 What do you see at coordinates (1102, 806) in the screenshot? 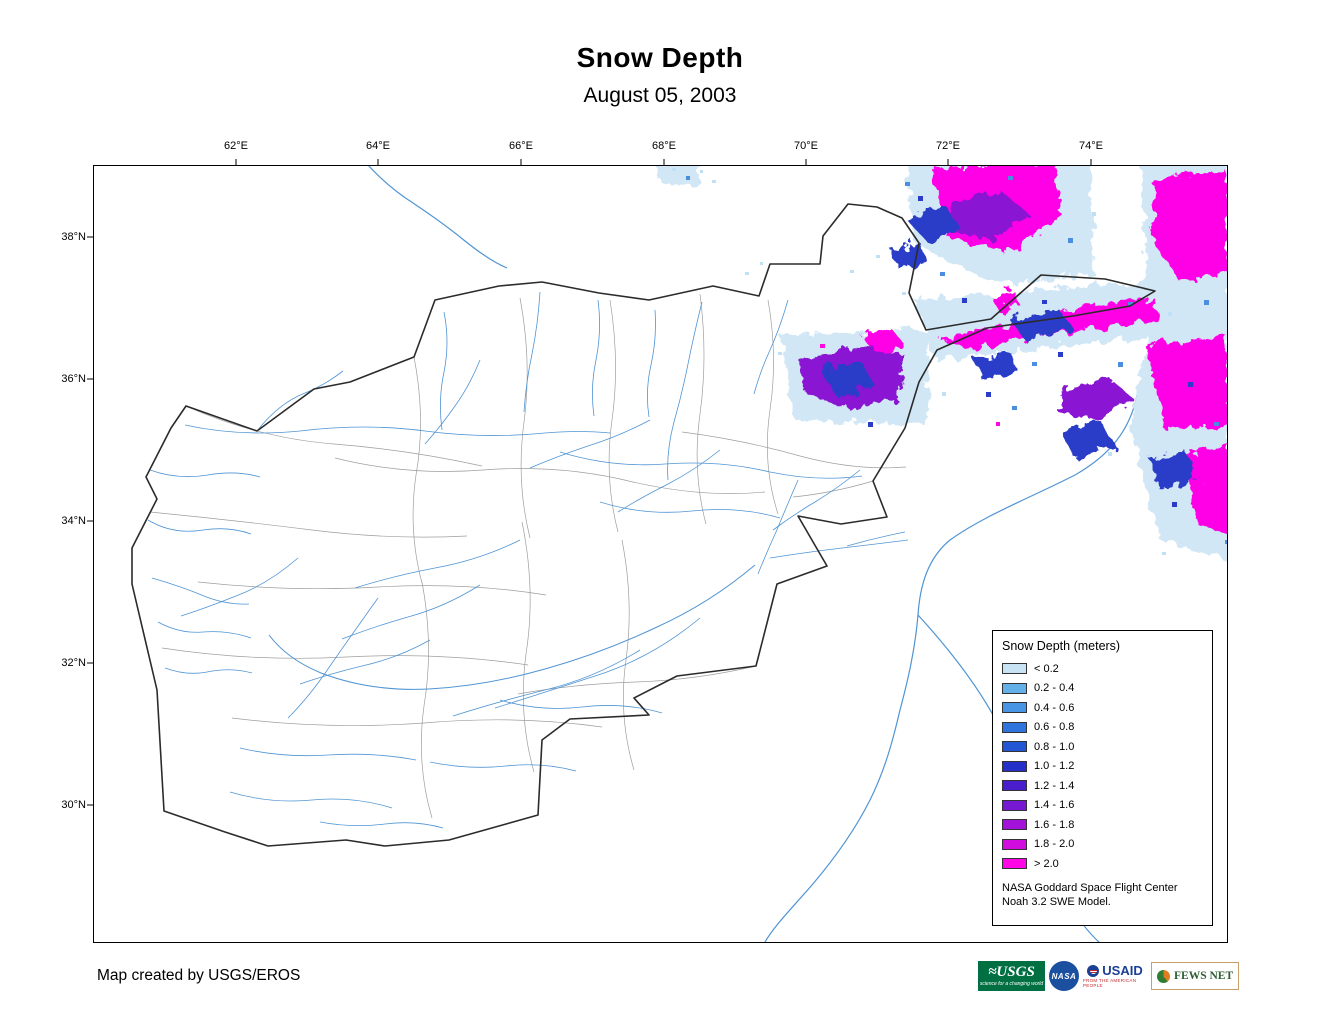
I see `legend-item: 1.4 - 1.6` at bounding box center [1102, 806].